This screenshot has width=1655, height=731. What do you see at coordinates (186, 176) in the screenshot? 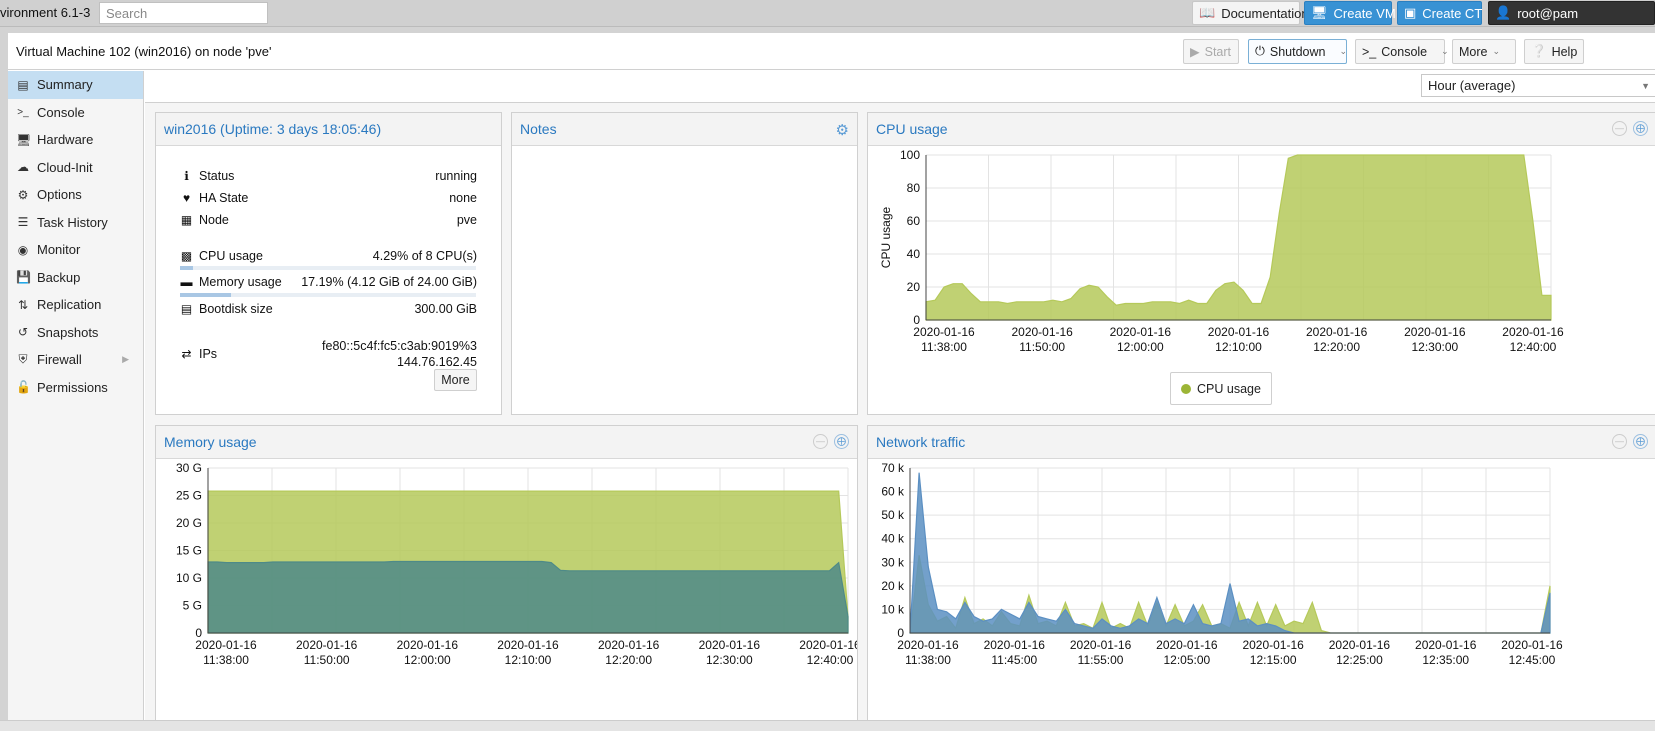
I see `info-icon: ℹ` at bounding box center [186, 176].